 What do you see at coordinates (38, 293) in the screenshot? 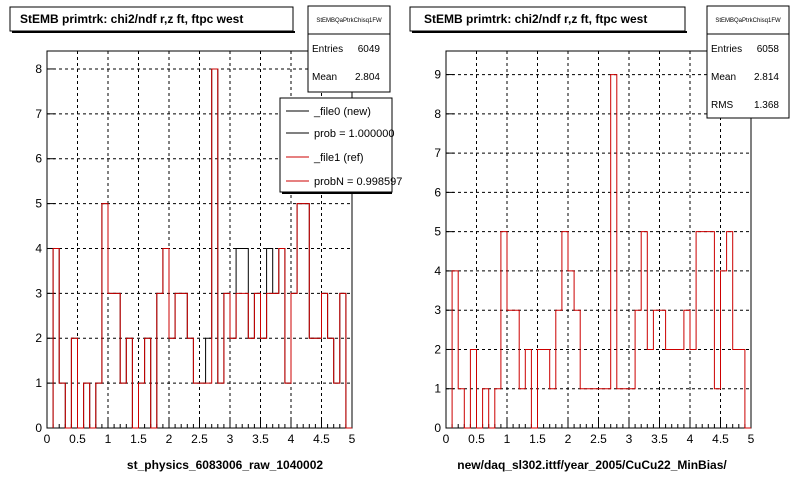
I see `left-y-tick-label: 3` at bounding box center [38, 293].